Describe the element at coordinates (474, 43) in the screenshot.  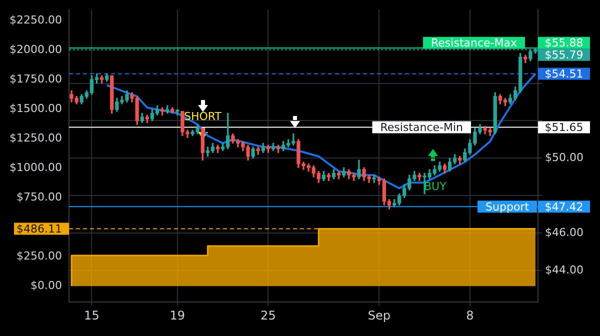
I see `ref-line-label: Resistance-Max` at that location.